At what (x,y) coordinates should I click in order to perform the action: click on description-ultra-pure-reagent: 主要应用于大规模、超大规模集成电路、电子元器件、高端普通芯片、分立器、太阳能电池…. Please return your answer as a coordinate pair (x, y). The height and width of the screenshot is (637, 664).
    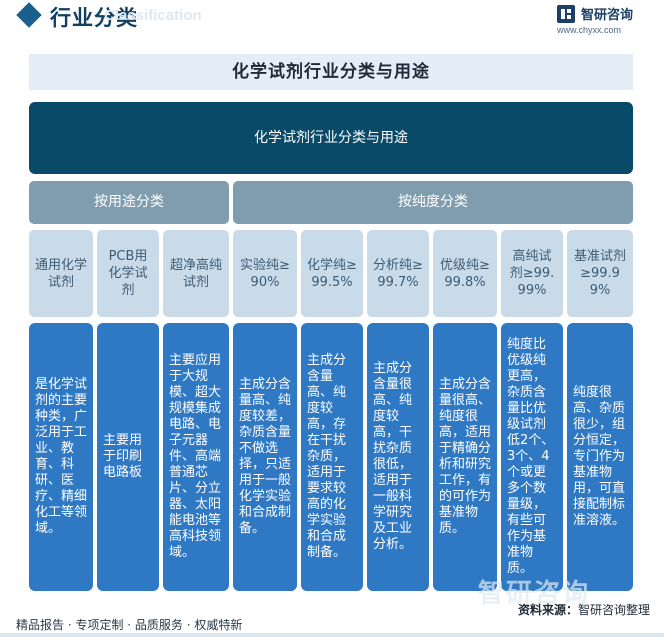
    Looking at the image, I should click on (196, 457).